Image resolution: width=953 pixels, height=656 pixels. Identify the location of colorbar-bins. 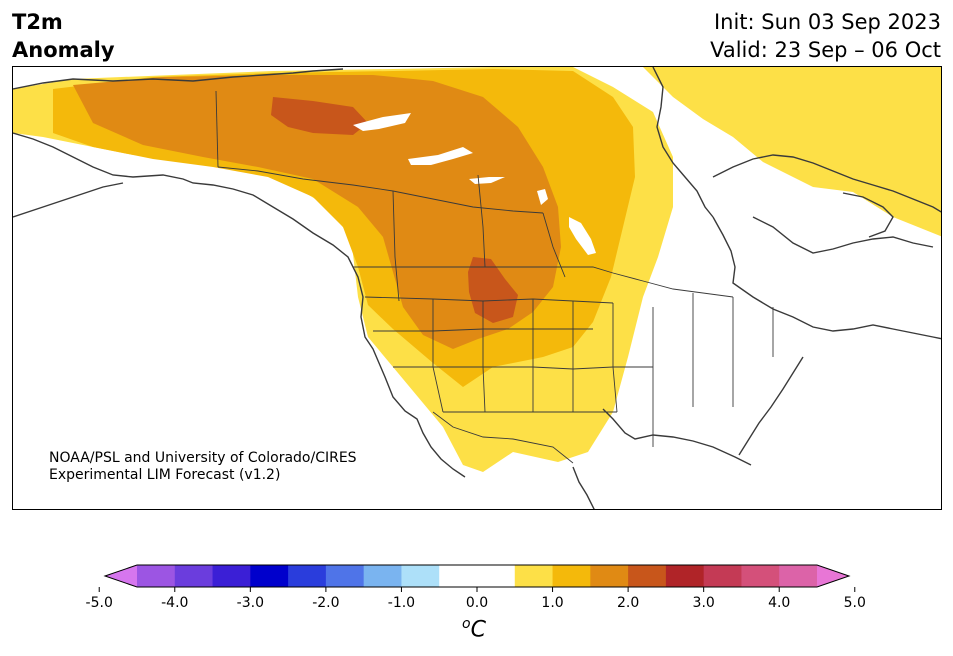
(477, 576).